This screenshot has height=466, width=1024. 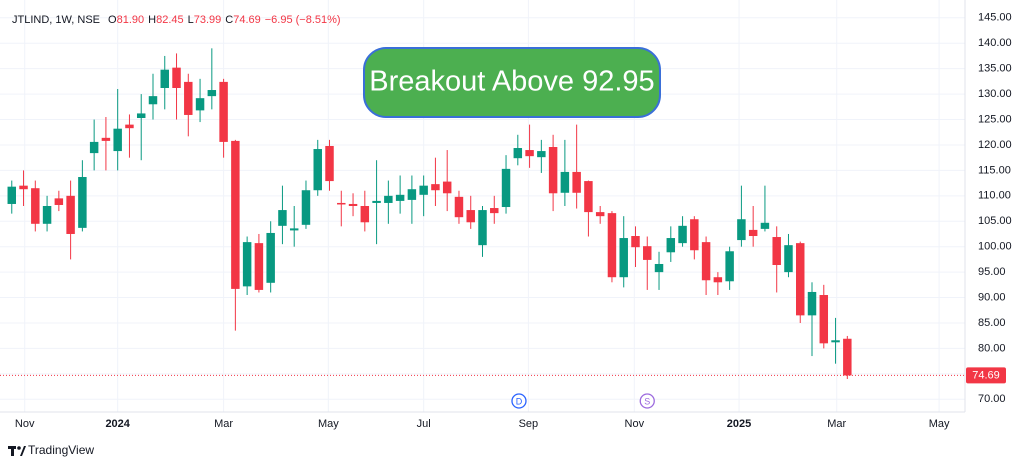 What do you see at coordinates (992, 297) in the screenshot?
I see `y-tick-label: 90.00` at bounding box center [992, 297].